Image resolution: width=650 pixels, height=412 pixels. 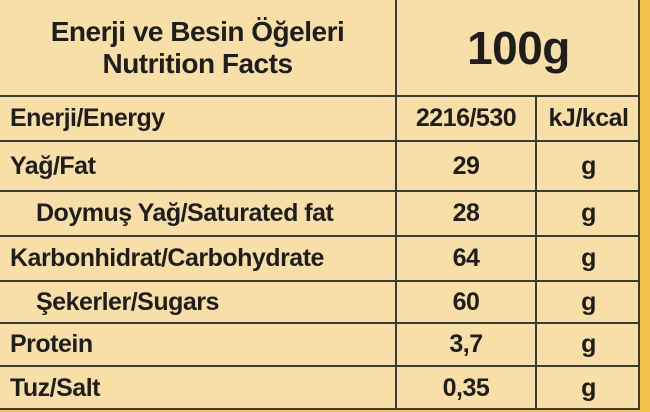 I want to click on nutrient-value: 29, so click(x=465, y=165).